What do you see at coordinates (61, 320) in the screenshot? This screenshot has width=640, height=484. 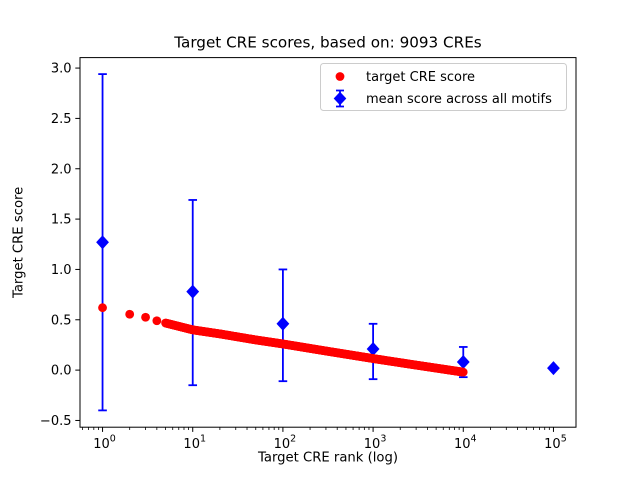 I see `y-tick-label: 0.5` at bounding box center [61, 320].